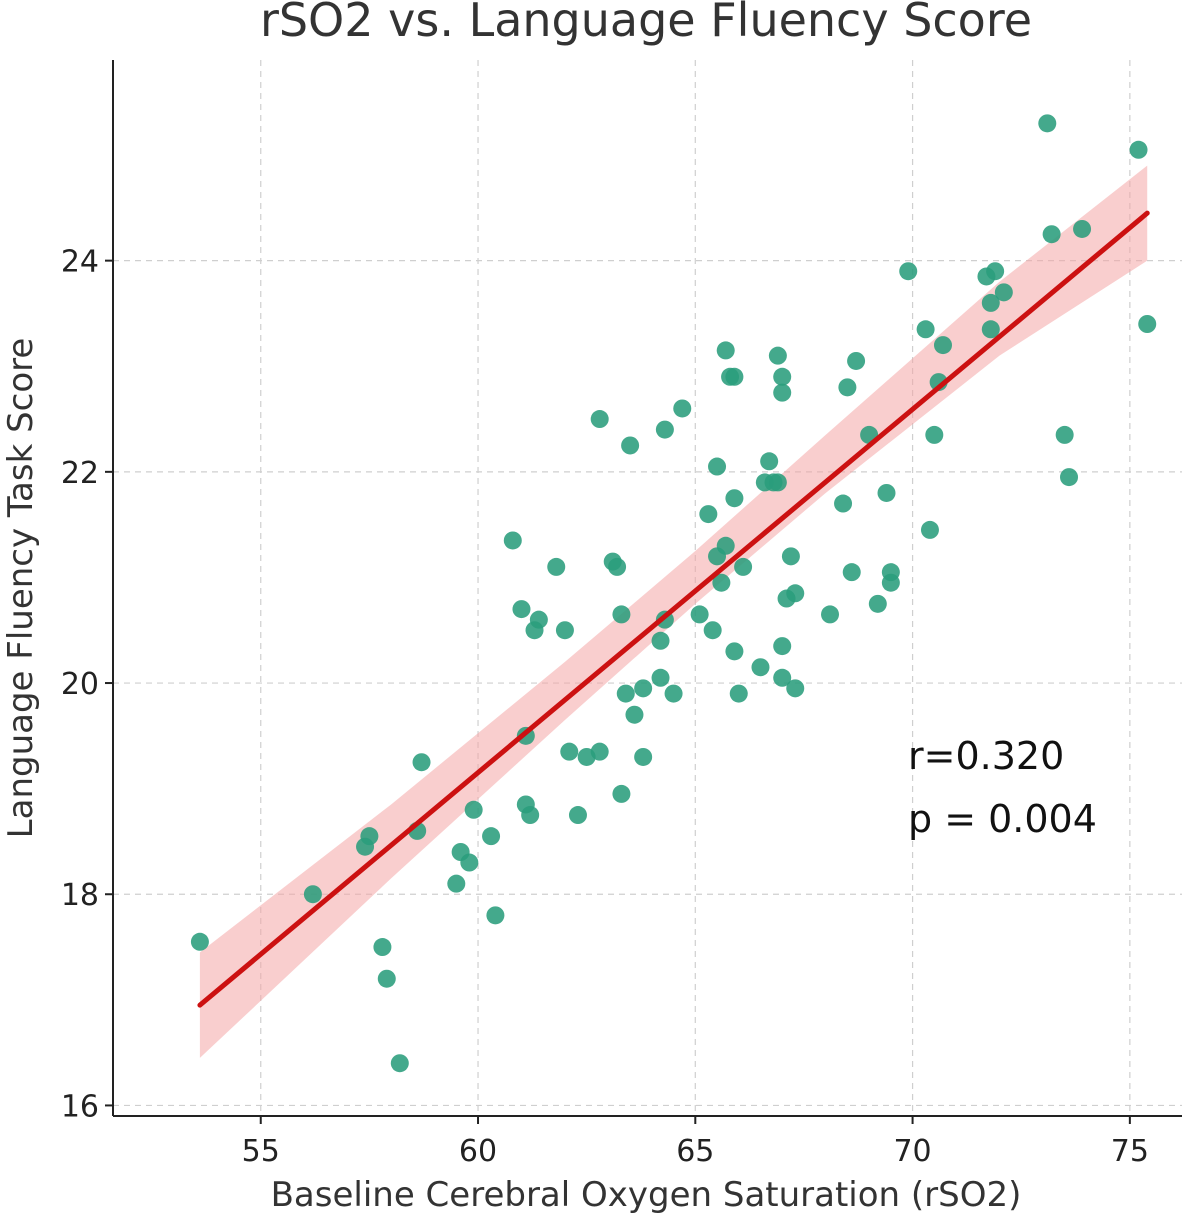 This screenshot has width=1182, height=1218. What do you see at coordinates (912, 1151) in the screenshot?
I see `x-tick-label: 70` at bounding box center [912, 1151].